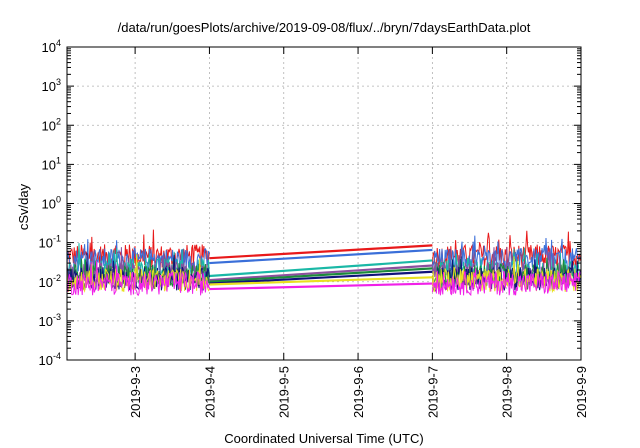 The image size is (640, 448). Describe the element at coordinates (581, 392) in the screenshot. I see `x-tick-label: 2019-9-9` at that location.